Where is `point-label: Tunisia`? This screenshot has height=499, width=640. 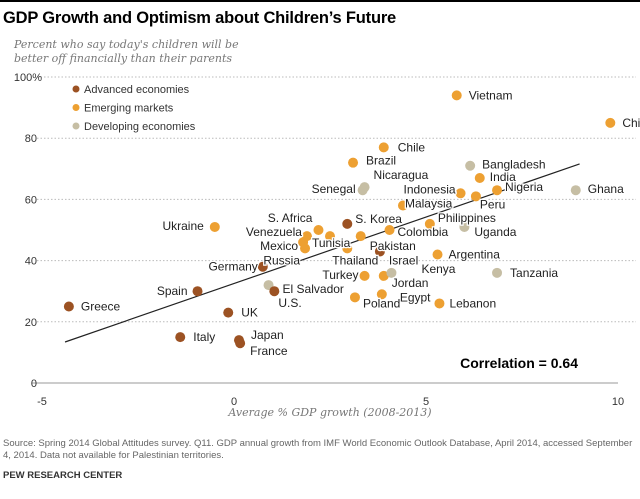
point-label: Tunisia is located at coordinates (331, 243).